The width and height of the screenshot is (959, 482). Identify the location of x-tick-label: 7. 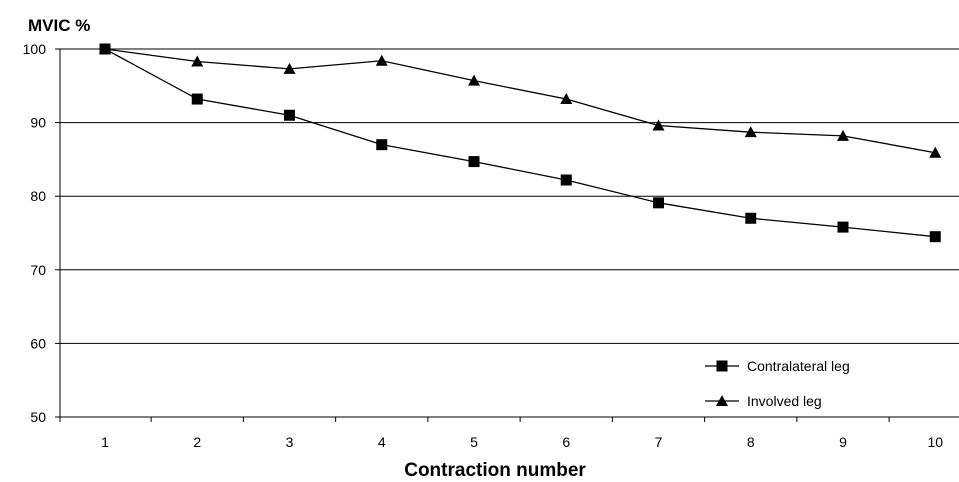
(659, 442).